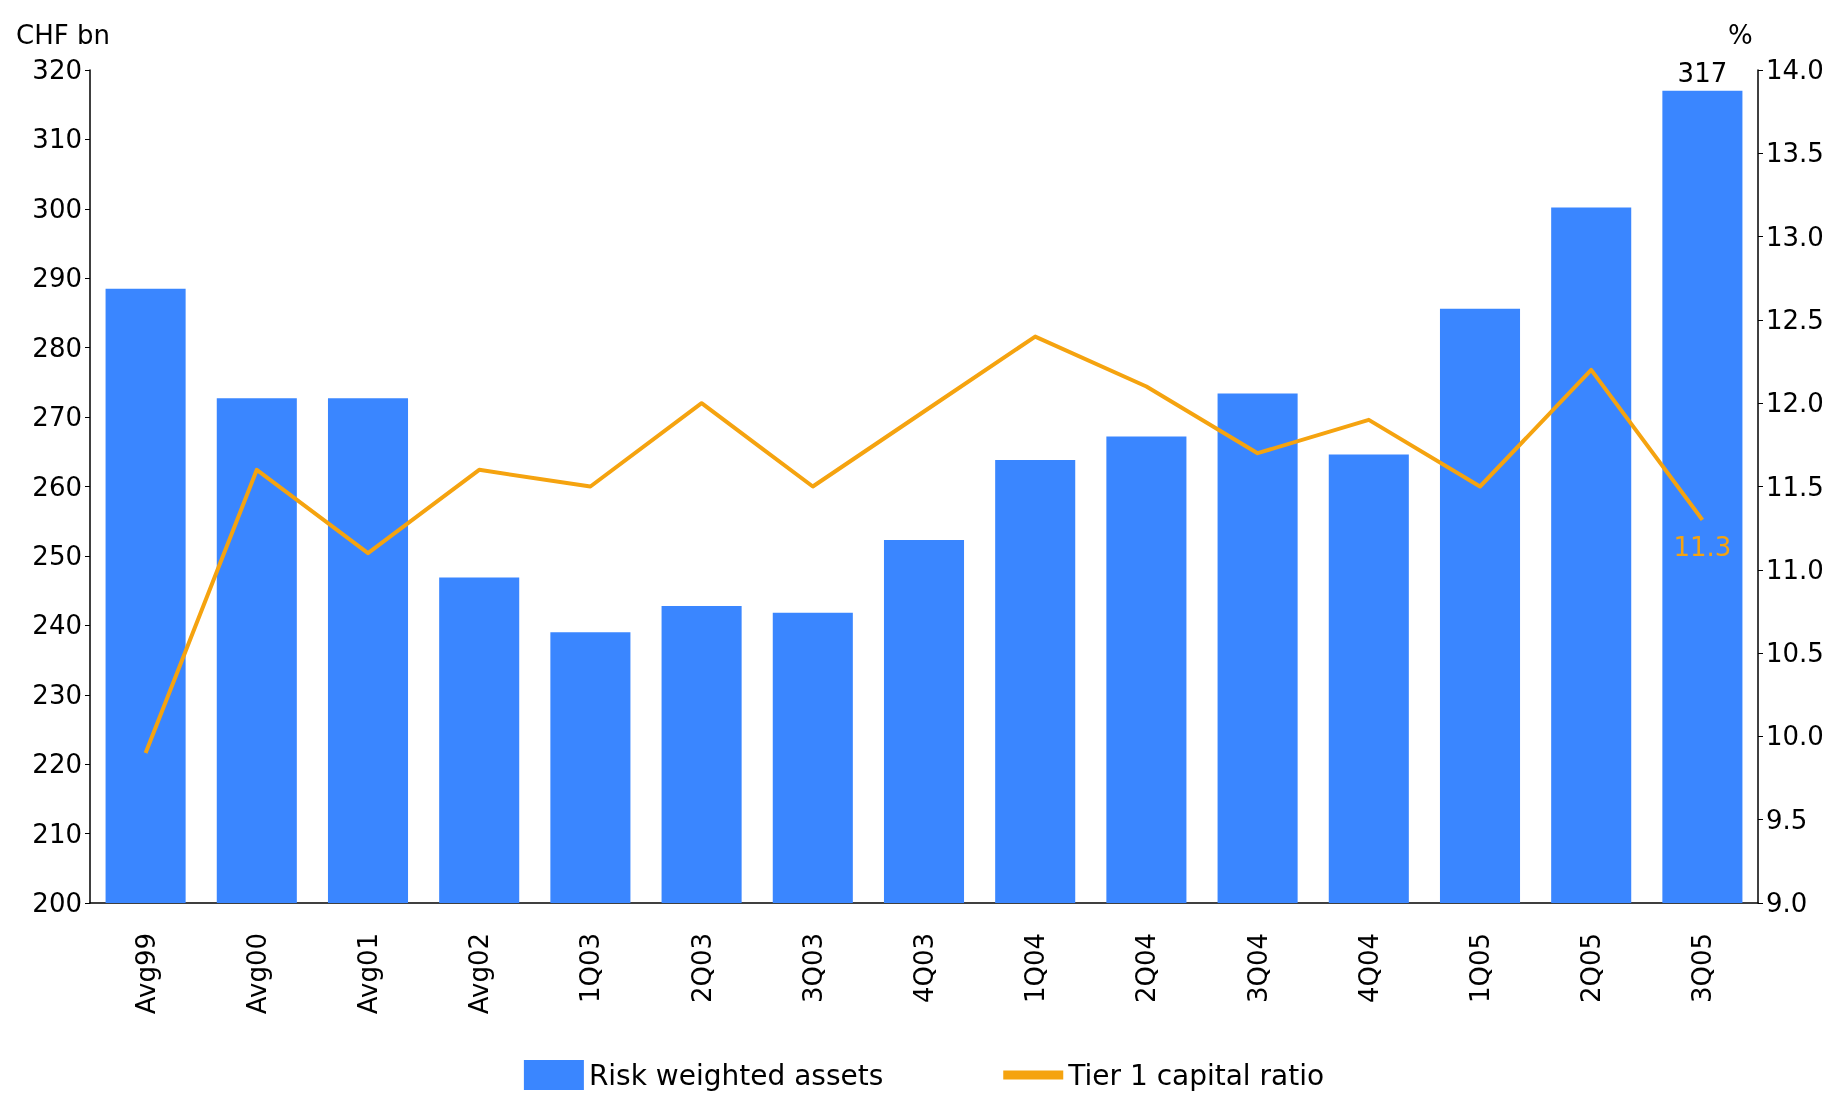  What do you see at coordinates (57, 764) in the screenshot?
I see `y-tick-label: 220` at bounding box center [57, 764].